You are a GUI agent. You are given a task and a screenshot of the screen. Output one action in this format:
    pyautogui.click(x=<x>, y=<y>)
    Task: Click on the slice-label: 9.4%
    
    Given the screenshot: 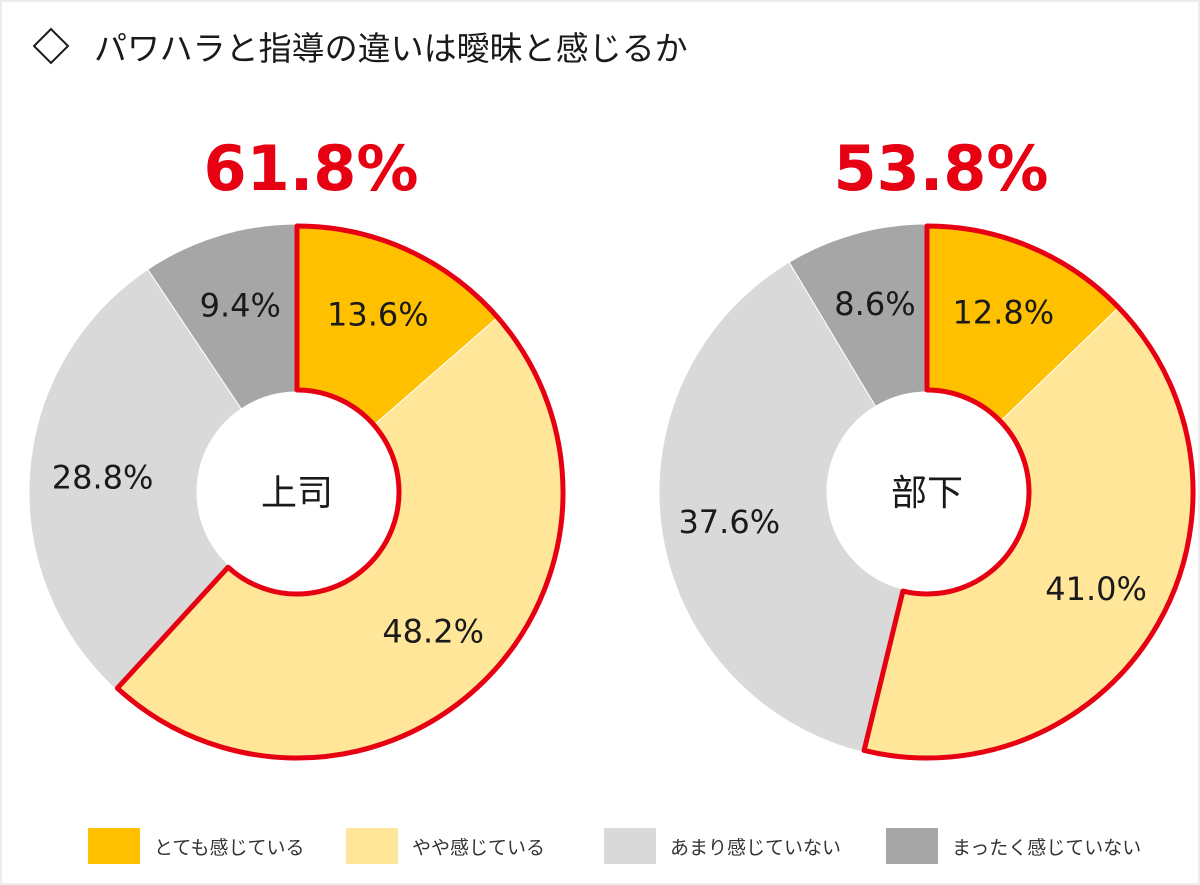 What is the action you would take?
    pyautogui.click(x=240, y=305)
    